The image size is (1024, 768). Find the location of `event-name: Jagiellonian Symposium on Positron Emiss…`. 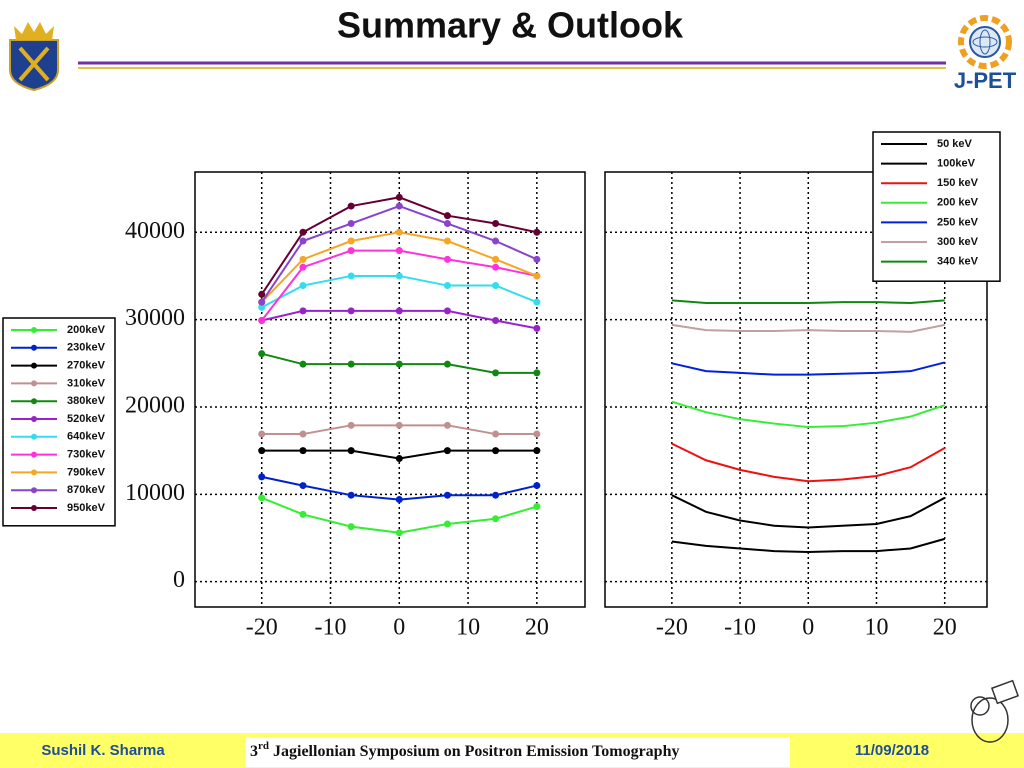

event-name: Jagiellonian Symposium on Positron Emiss… is located at coordinates (476, 751).